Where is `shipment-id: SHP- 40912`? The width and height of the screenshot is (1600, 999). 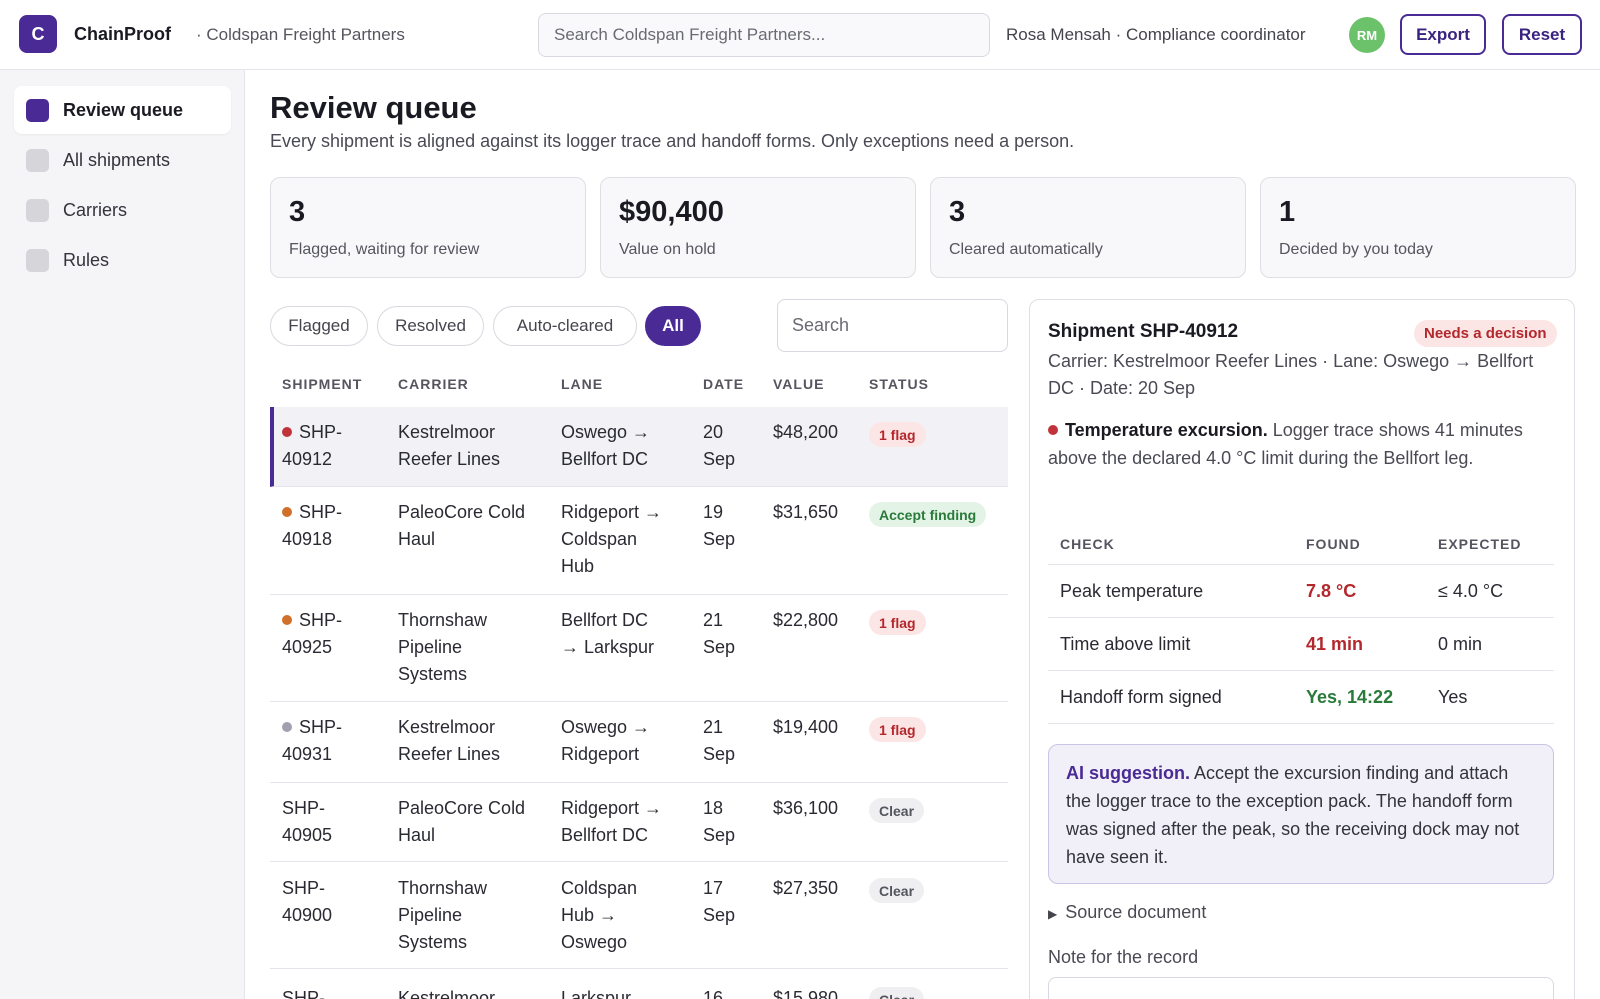
shipment-id: SHP- 40912 is located at coordinates (312, 446).